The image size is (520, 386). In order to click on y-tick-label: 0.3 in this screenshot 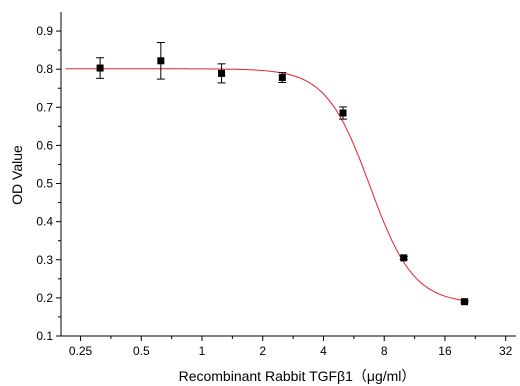, I will do `click(44, 260)`.